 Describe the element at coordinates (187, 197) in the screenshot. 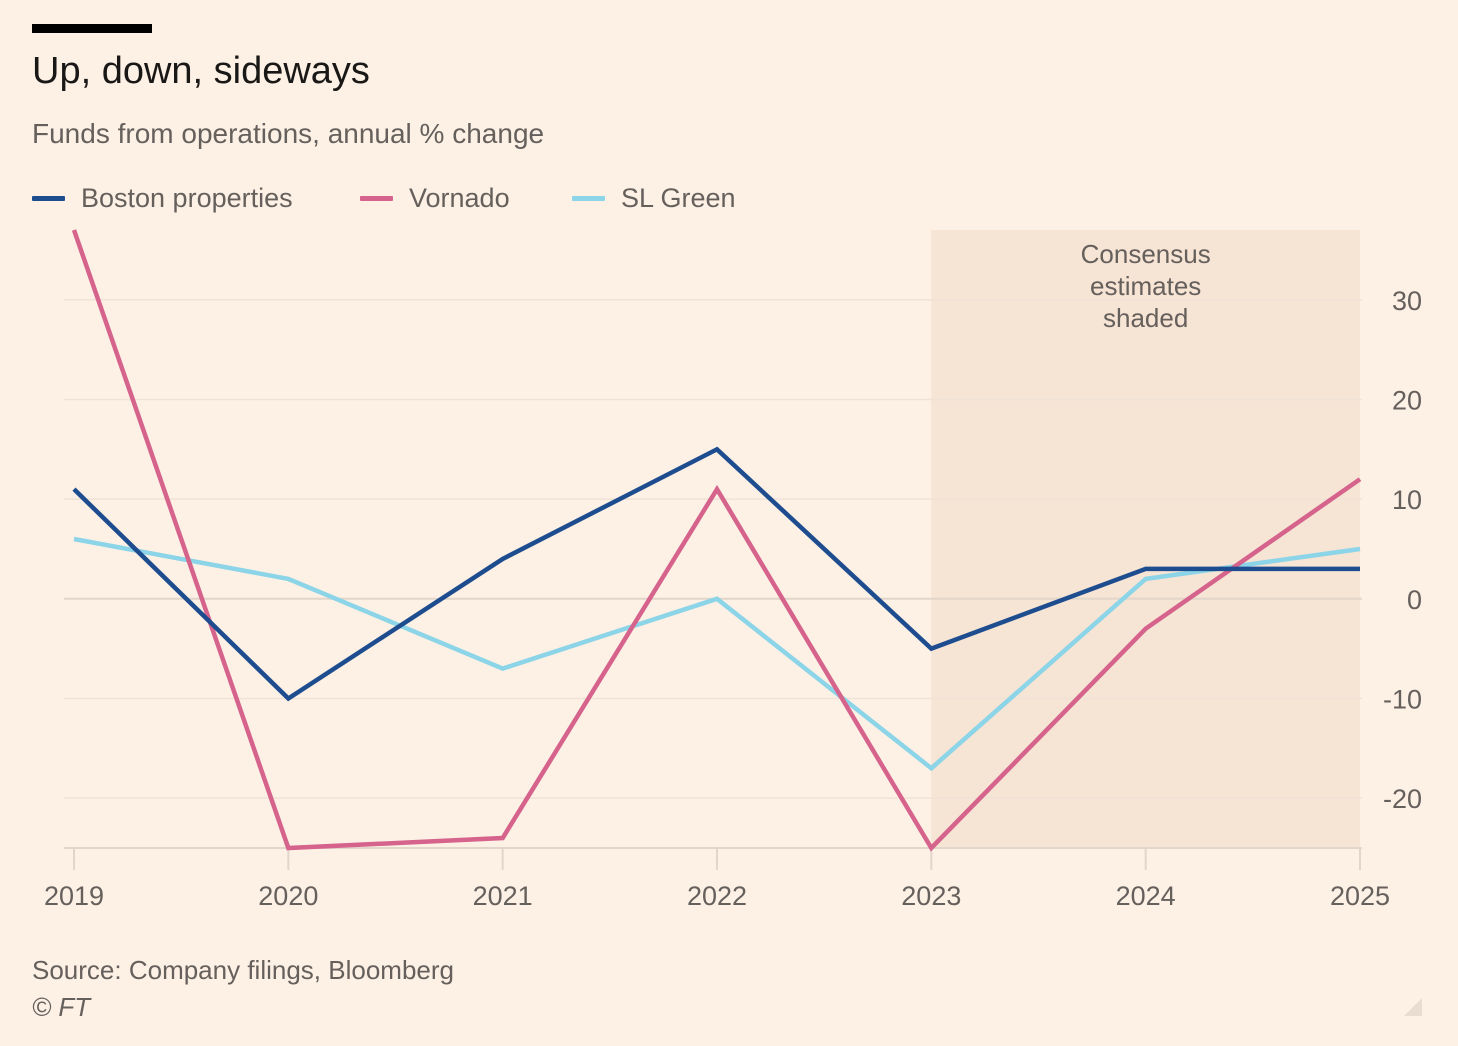

I see `legend-label-boston-properties: Boston properties` at that location.